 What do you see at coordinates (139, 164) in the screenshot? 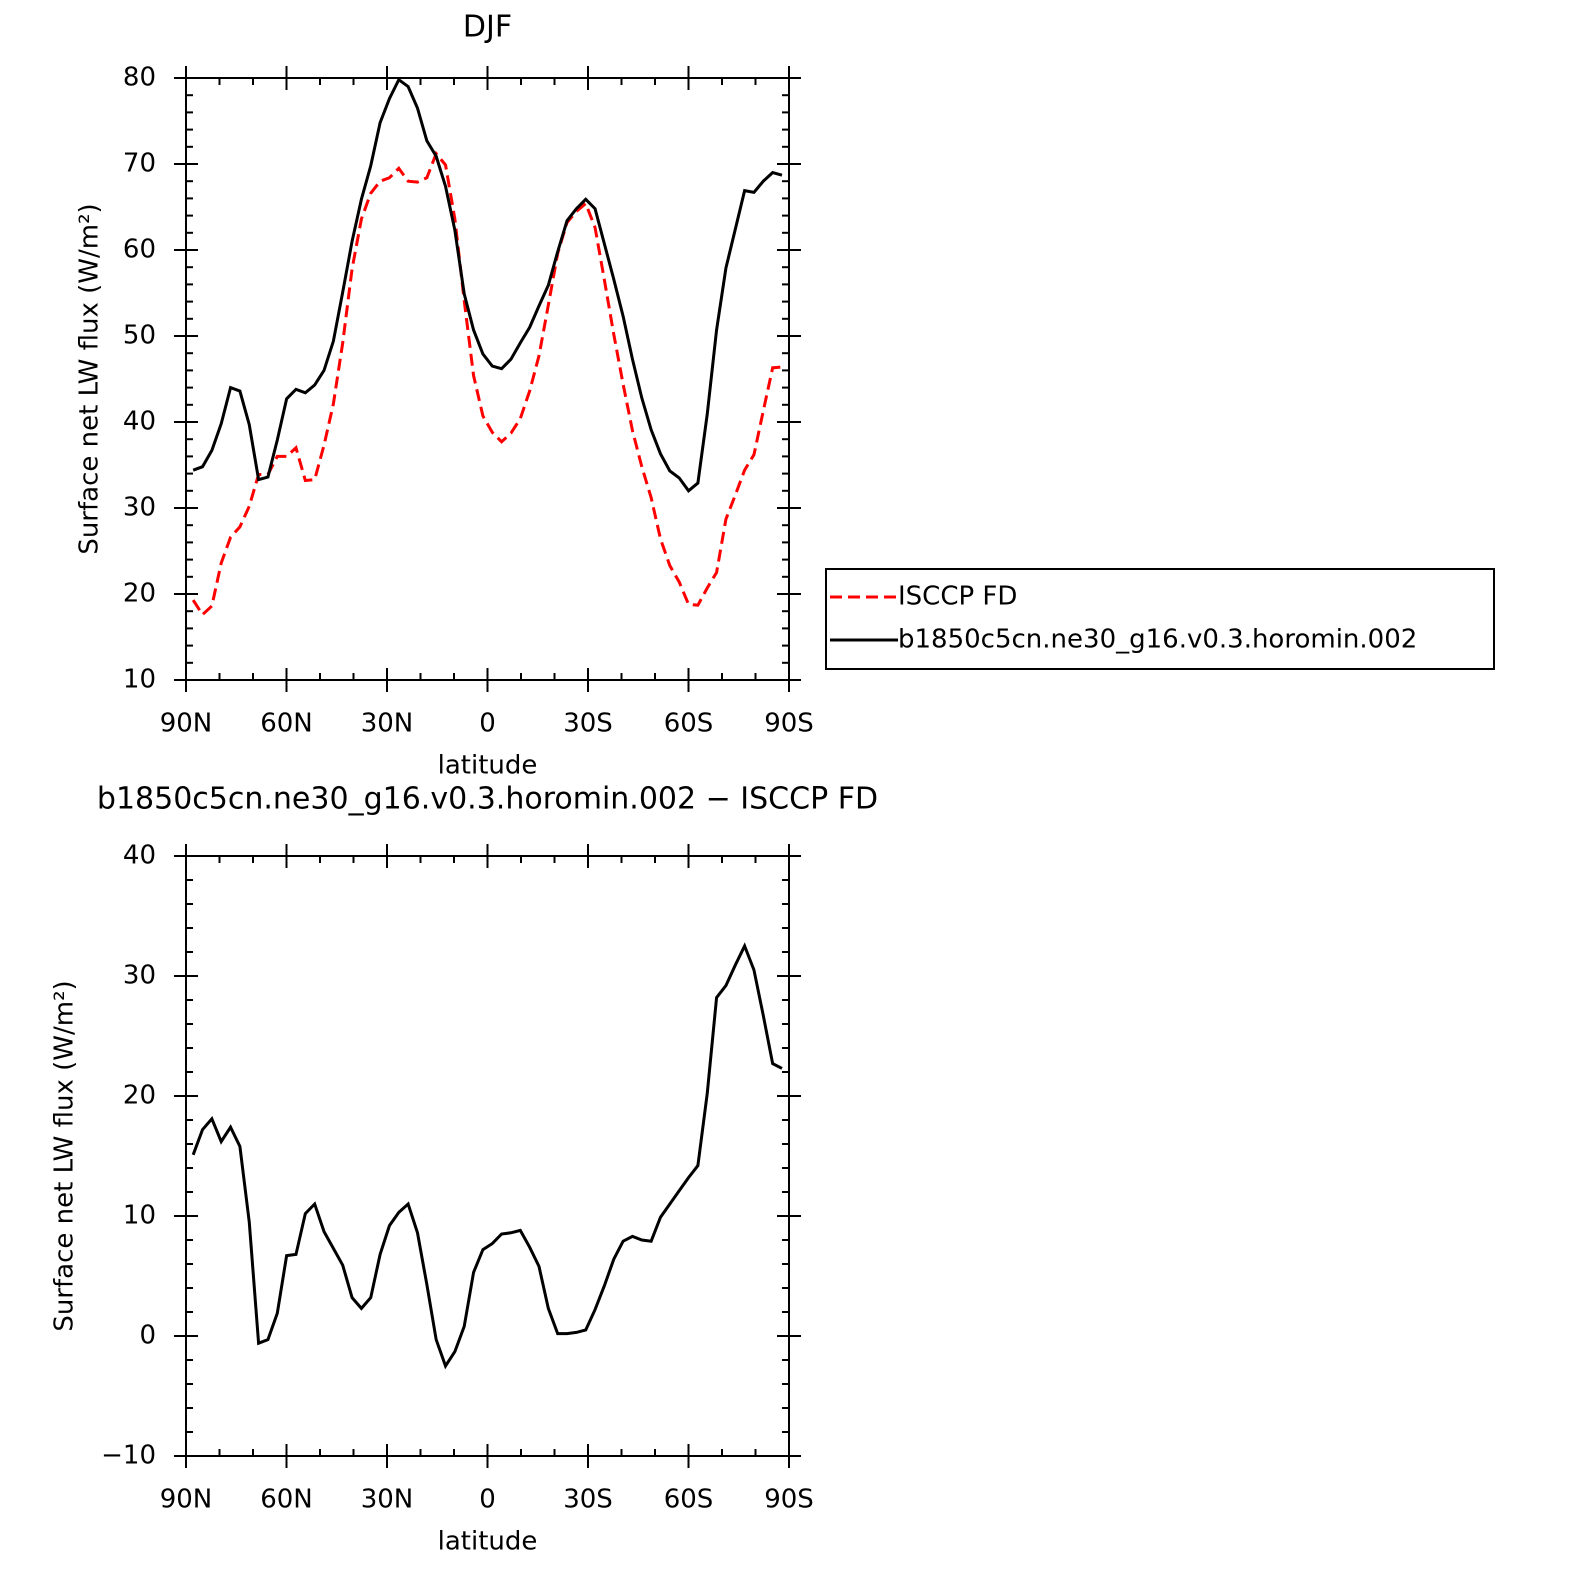
I see `y-tick-label: 70` at bounding box center [139, 164].